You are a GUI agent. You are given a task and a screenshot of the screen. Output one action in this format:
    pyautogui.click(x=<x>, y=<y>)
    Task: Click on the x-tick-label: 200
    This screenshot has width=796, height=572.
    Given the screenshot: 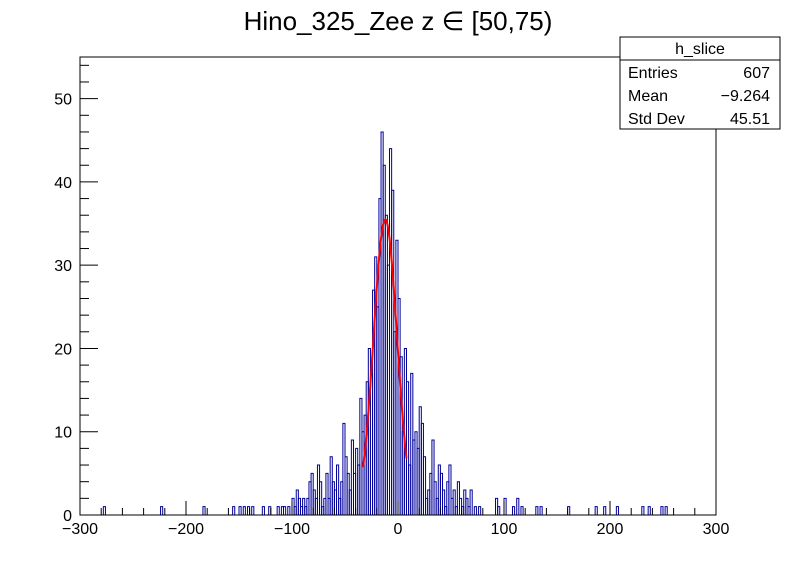 What is the action you would take?
    pyautogui.click(x=610, y=529)
    